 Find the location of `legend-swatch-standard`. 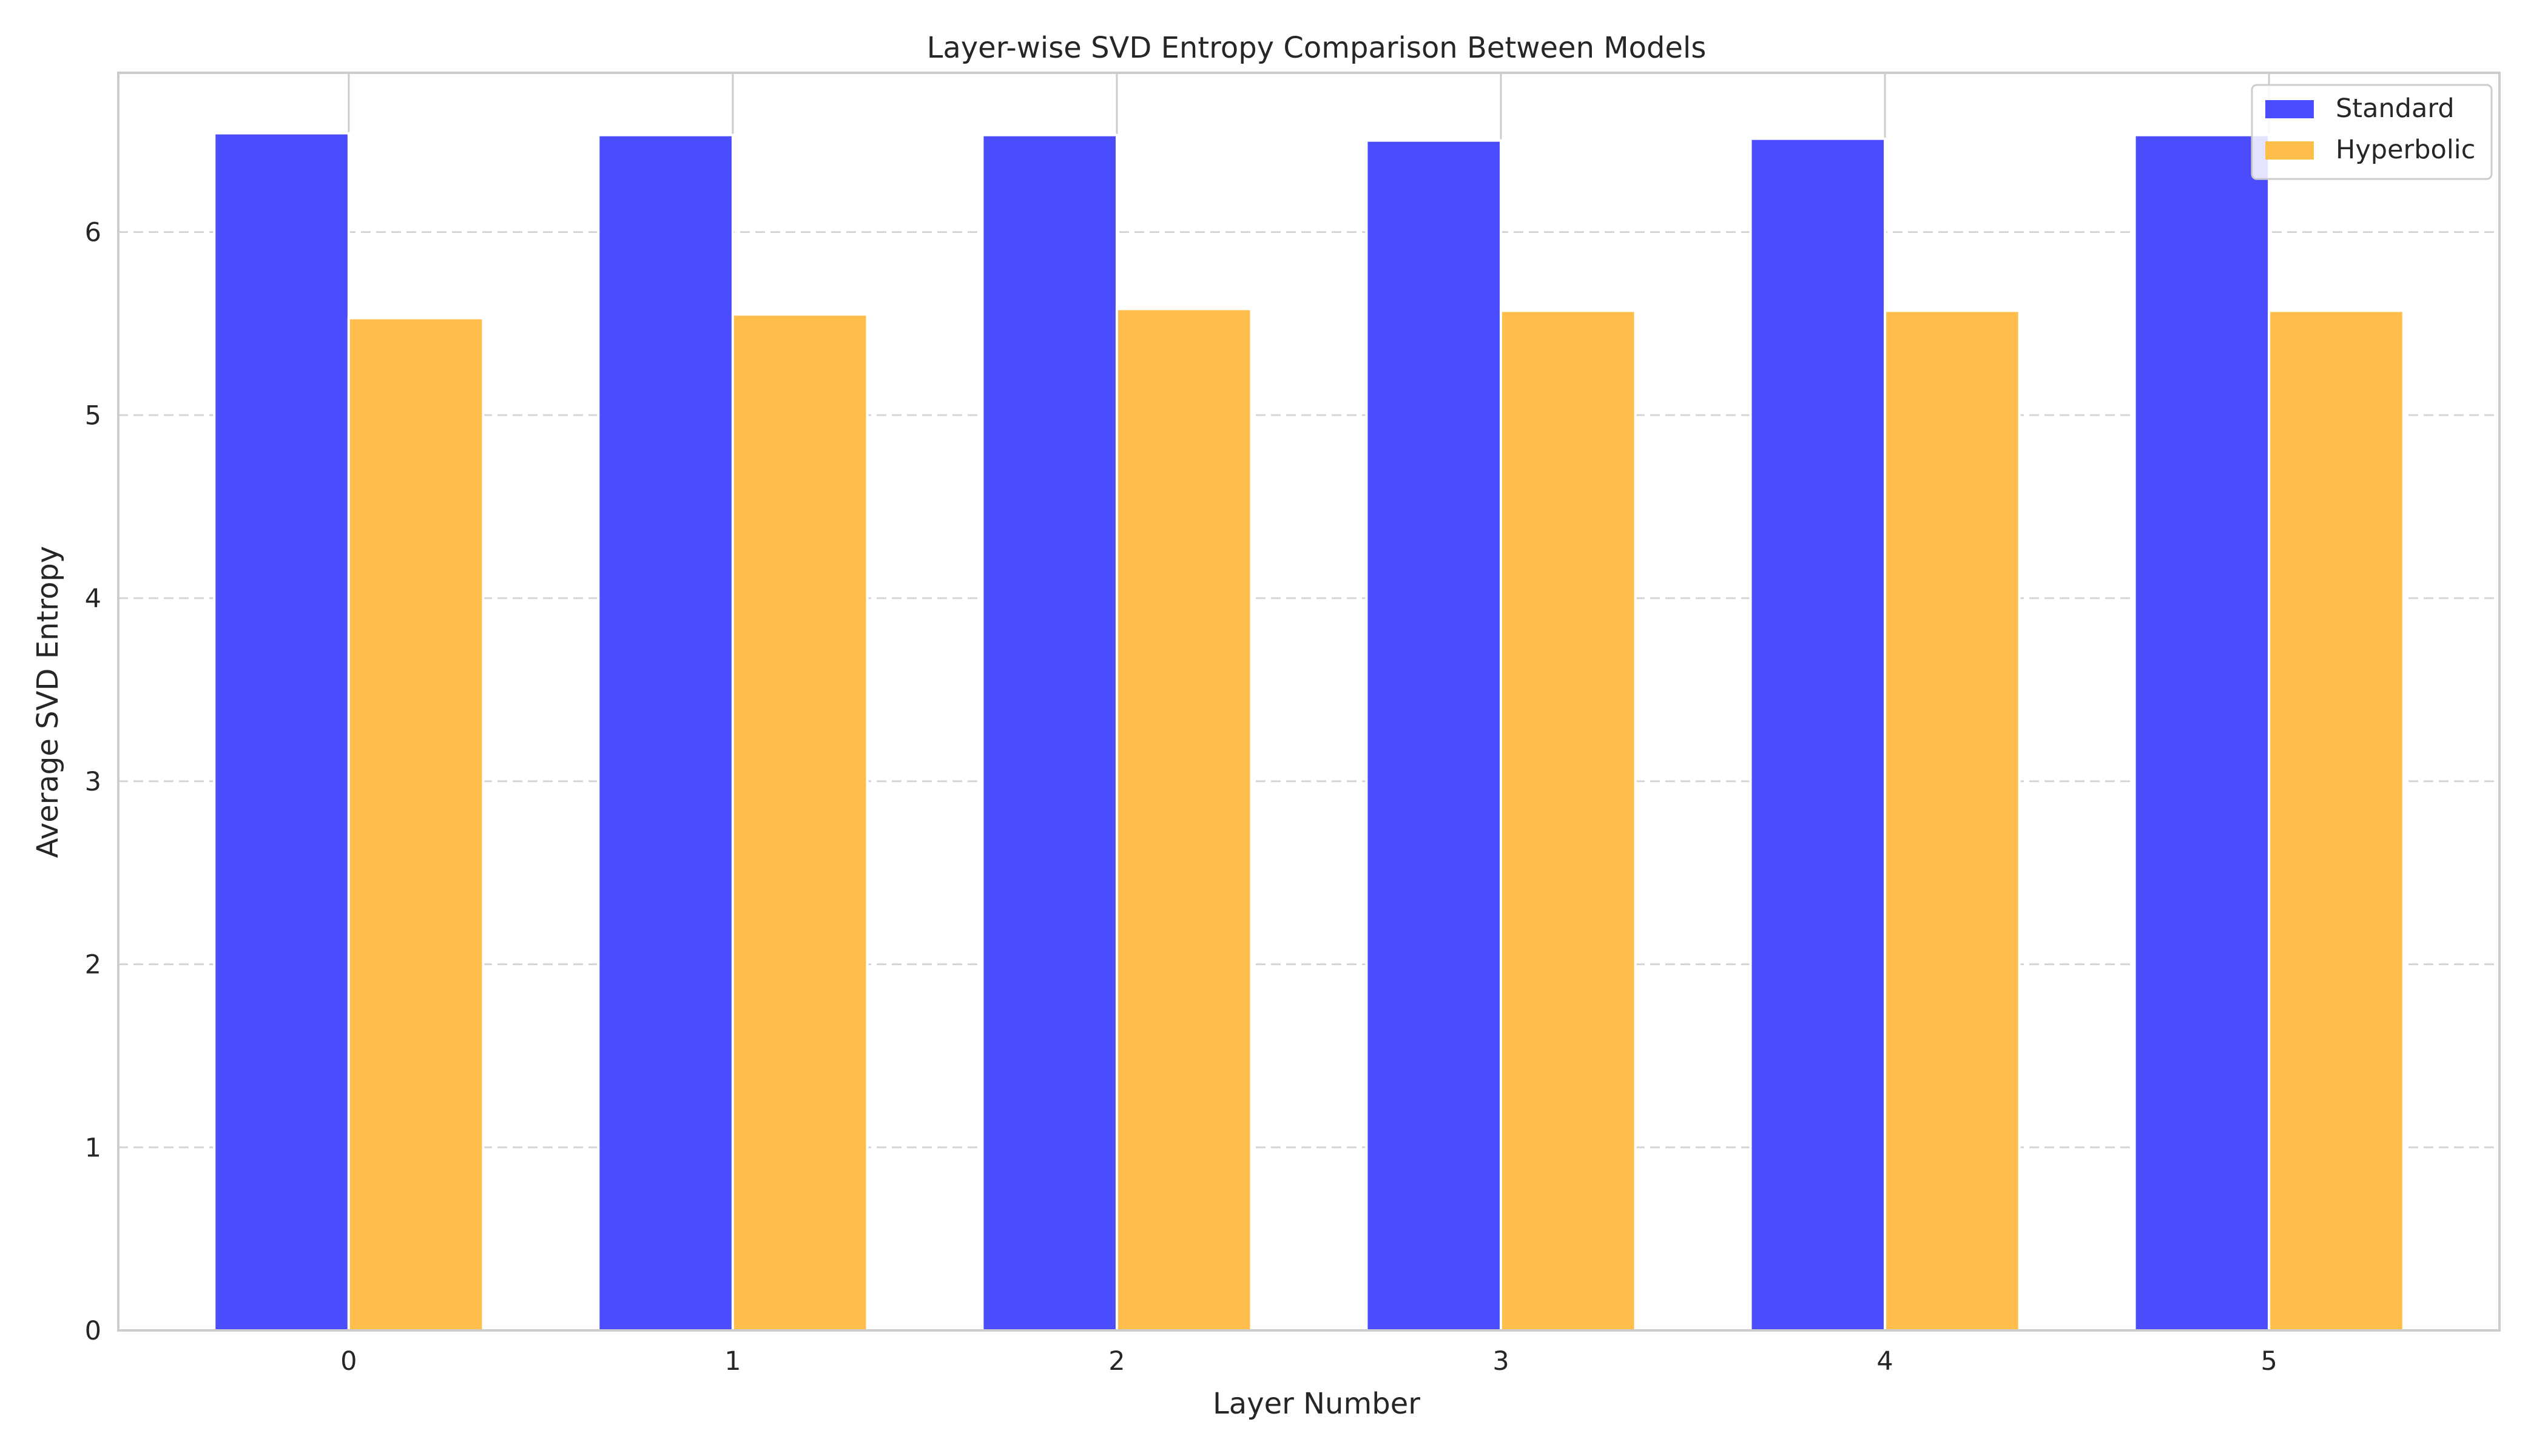

legend-swatch-standard is located at coordinates (2289, 109).